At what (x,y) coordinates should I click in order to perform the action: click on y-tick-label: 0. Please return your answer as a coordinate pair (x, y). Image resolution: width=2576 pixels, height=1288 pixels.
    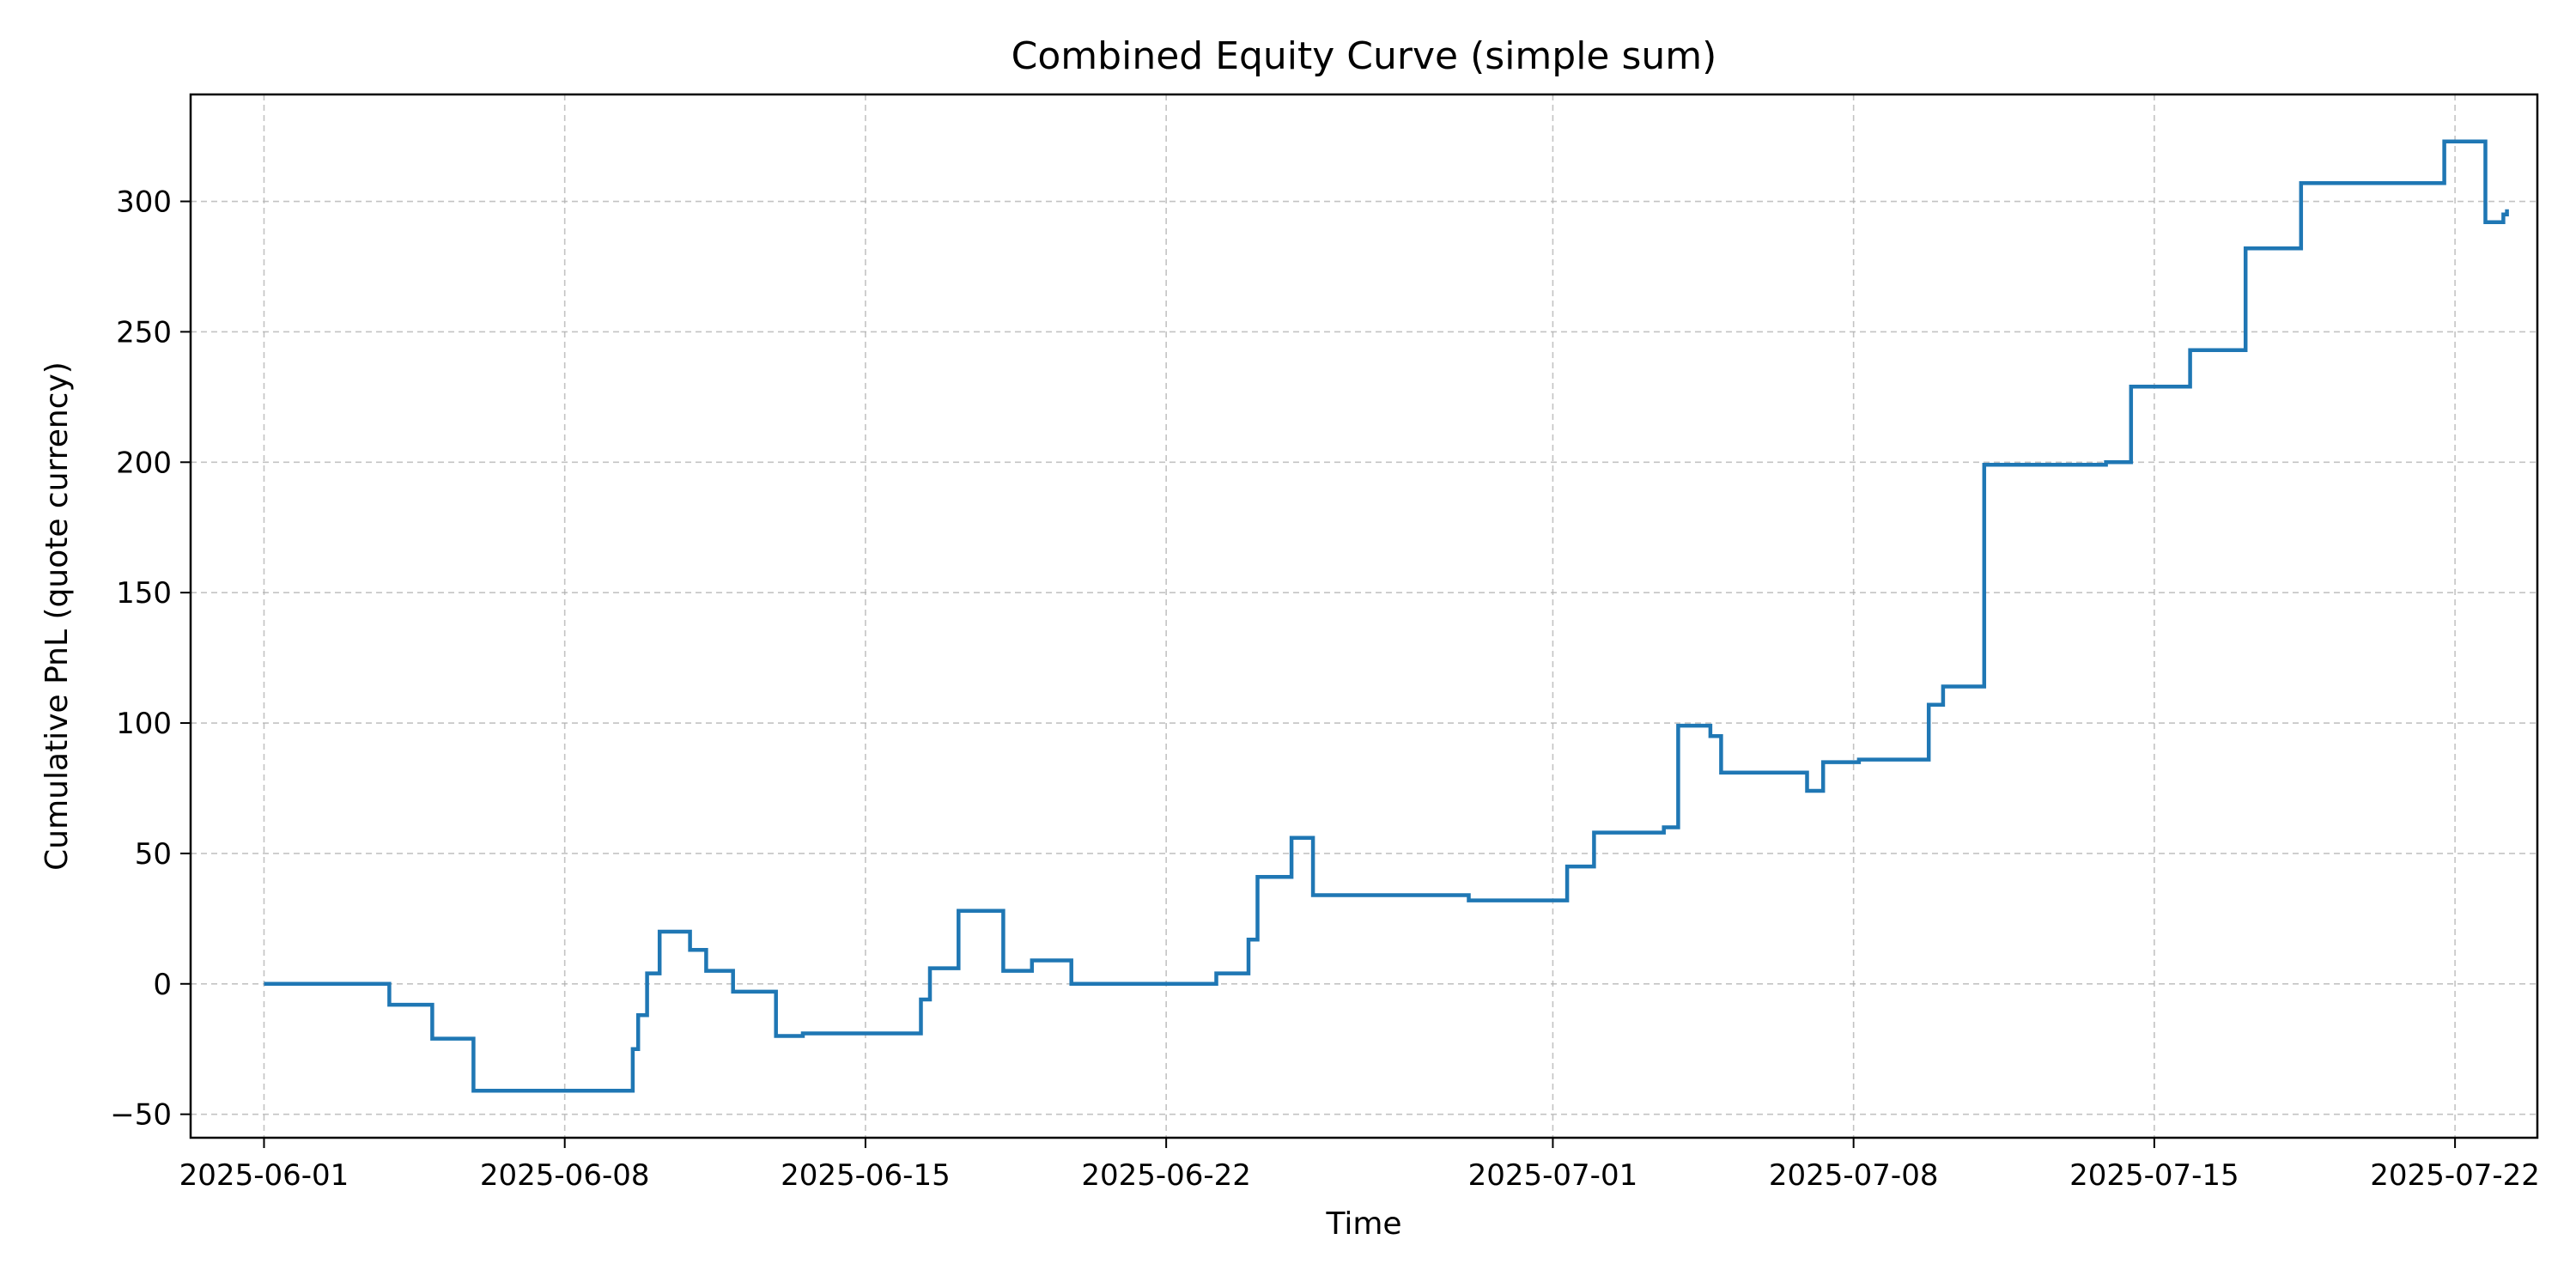
    Looking at the image, I should click on (162, 985).